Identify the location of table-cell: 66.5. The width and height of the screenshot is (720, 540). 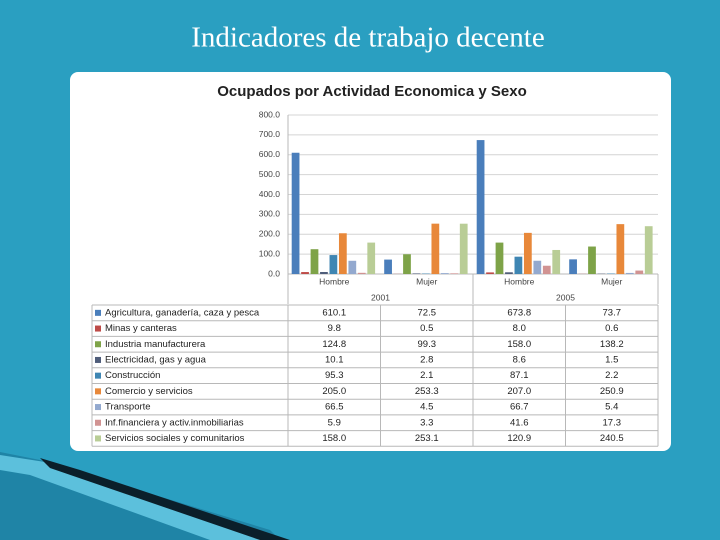
(334, 407).